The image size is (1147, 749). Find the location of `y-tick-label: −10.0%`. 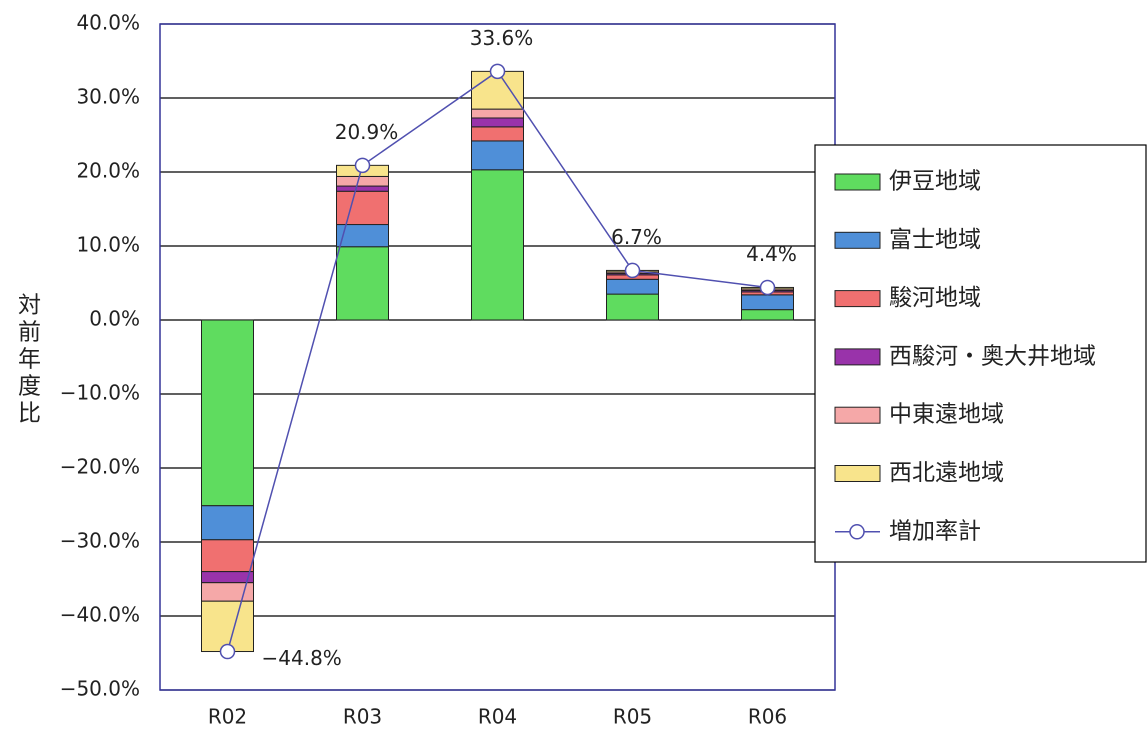

y-tick-label: −10.0% is located at coordinates (100, 393).